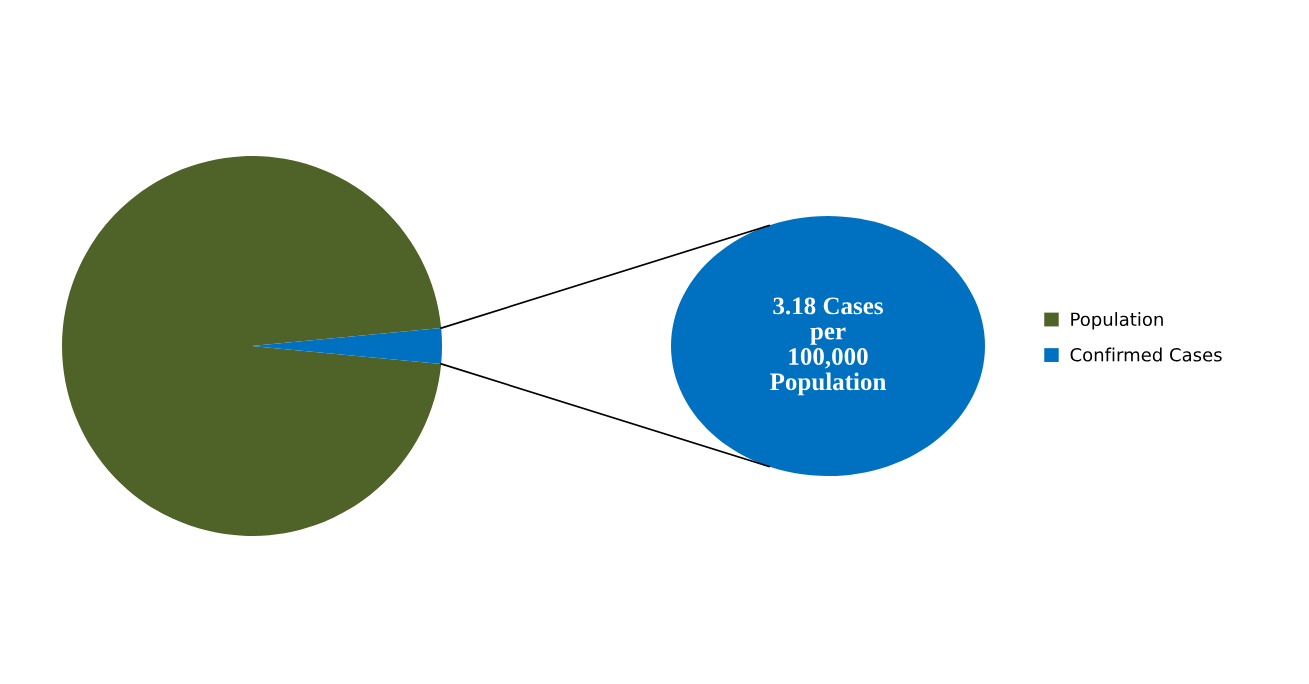  I want to click on text: 3.18 Cases per 100,000 Population, so click(828, 346).